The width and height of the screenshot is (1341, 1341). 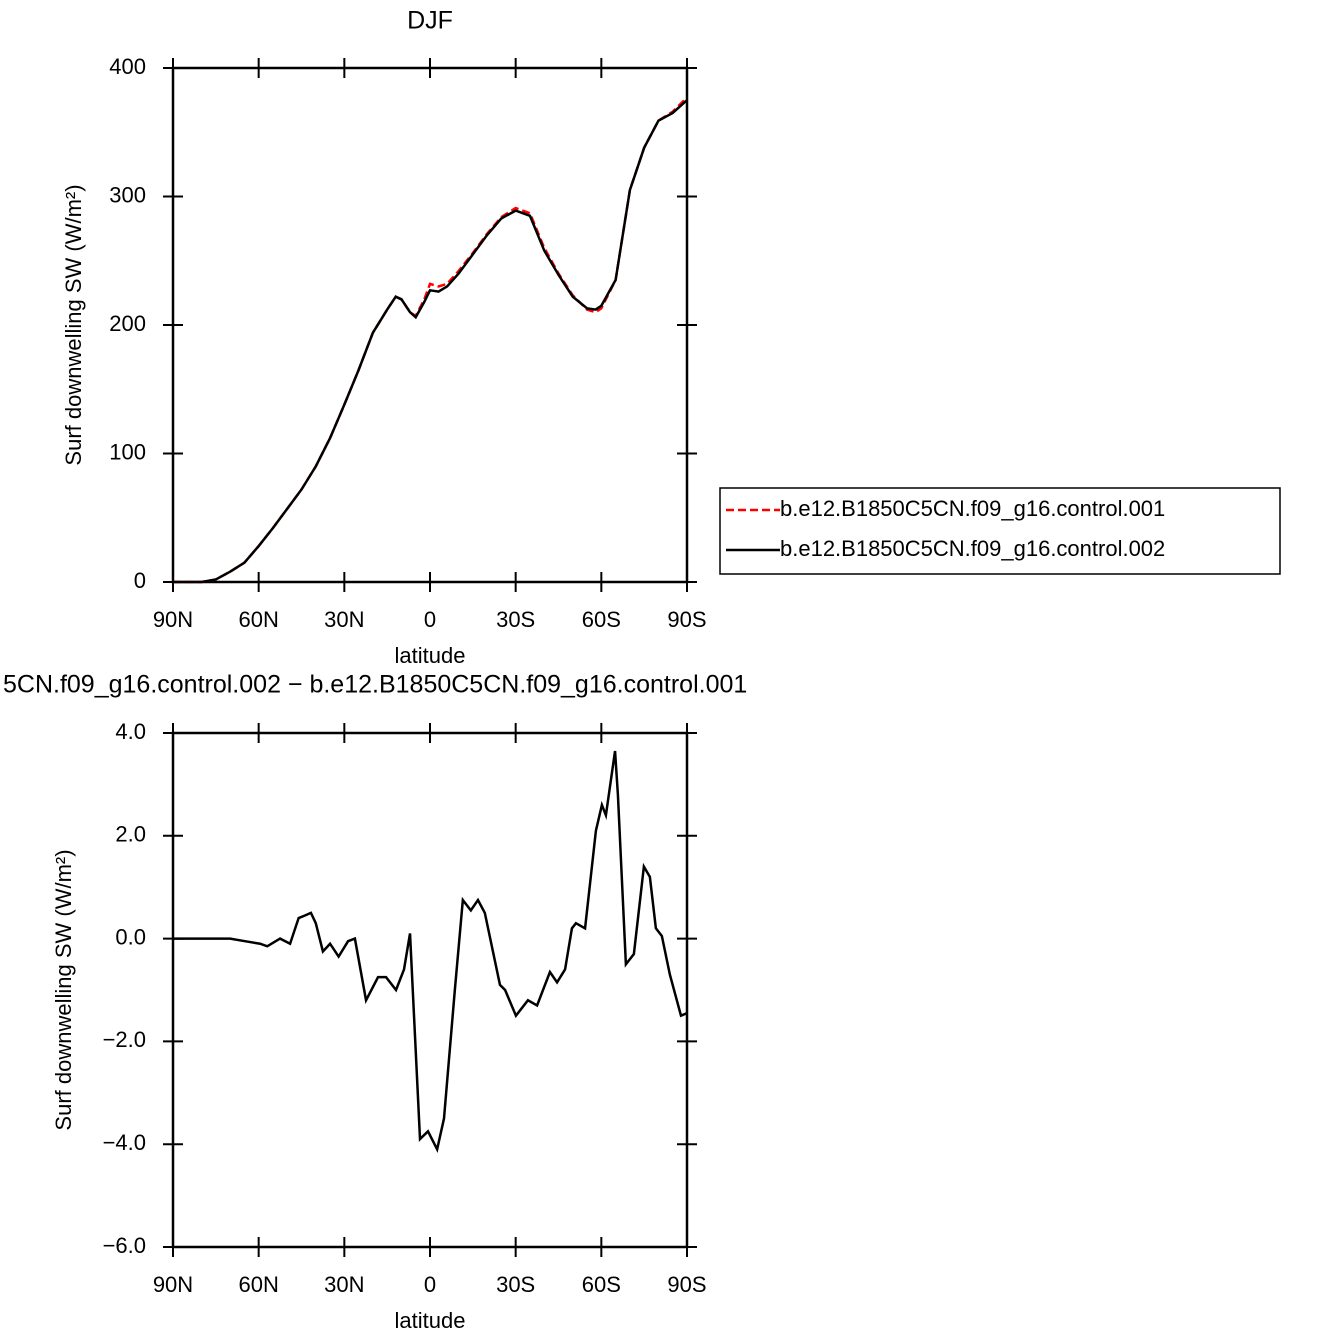 I want to click on y-tick-label: 200, so click(x=127, y=323).